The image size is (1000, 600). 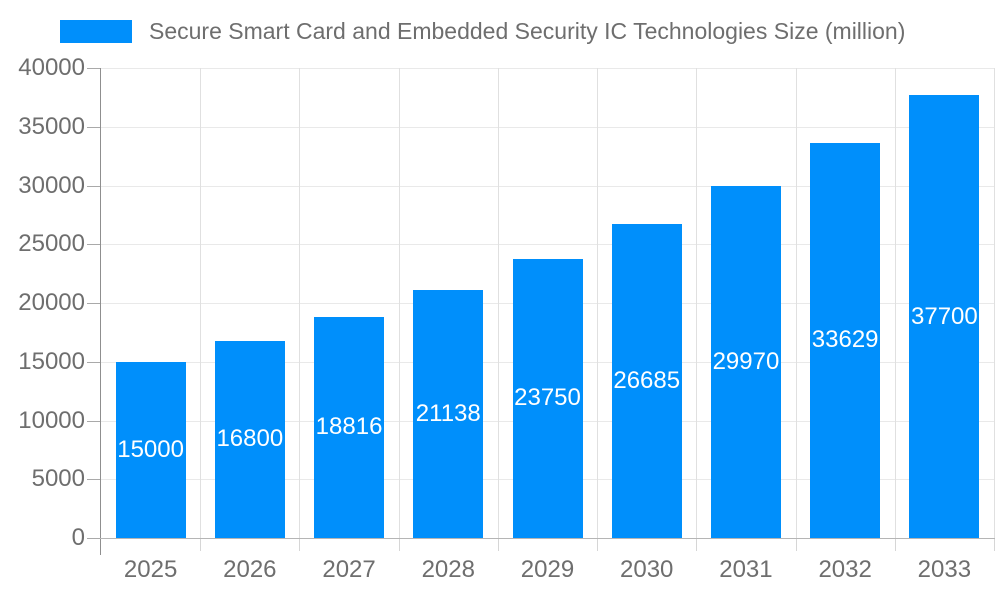 What do you see at coordinates (96, 31) in the screenshot?
I see `legend-swatch-icon` at bounding box center [96, 31].